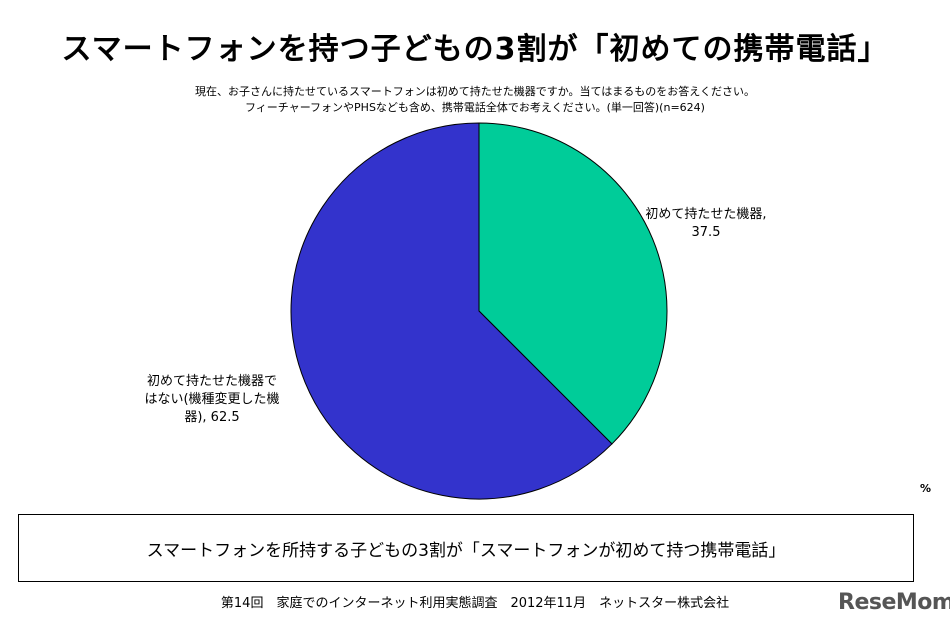 Image resolution: width=950 pixels, height=622 pixels. I want to click on summary-text: スマートフォンを所持する子どもの3割が「スマートフォンが初めて持つ携帯電話」, so click(466, 550).